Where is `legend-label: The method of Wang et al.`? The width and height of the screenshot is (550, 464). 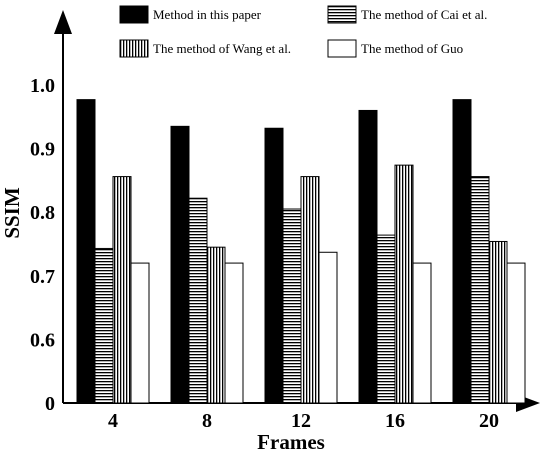
legend-label: The method of Wang et al. is located at coordinates (222, 48).